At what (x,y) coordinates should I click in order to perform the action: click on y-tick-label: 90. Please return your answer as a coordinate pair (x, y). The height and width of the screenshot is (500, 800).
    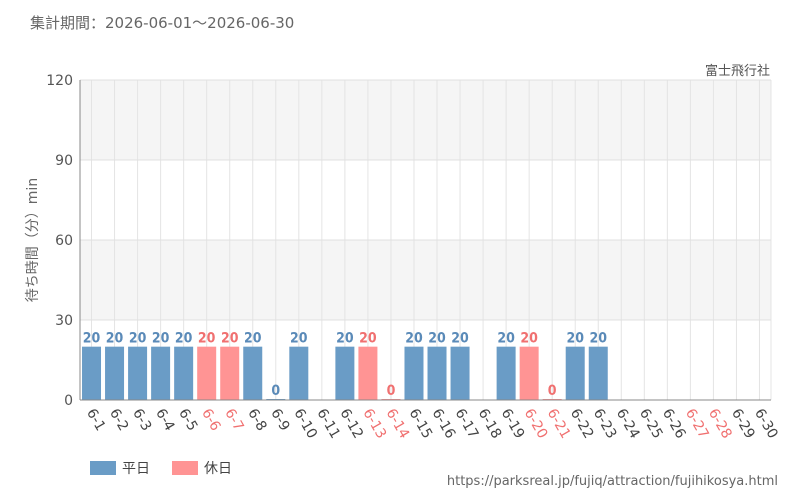
    Looking at the image, I should click on (64, 161).